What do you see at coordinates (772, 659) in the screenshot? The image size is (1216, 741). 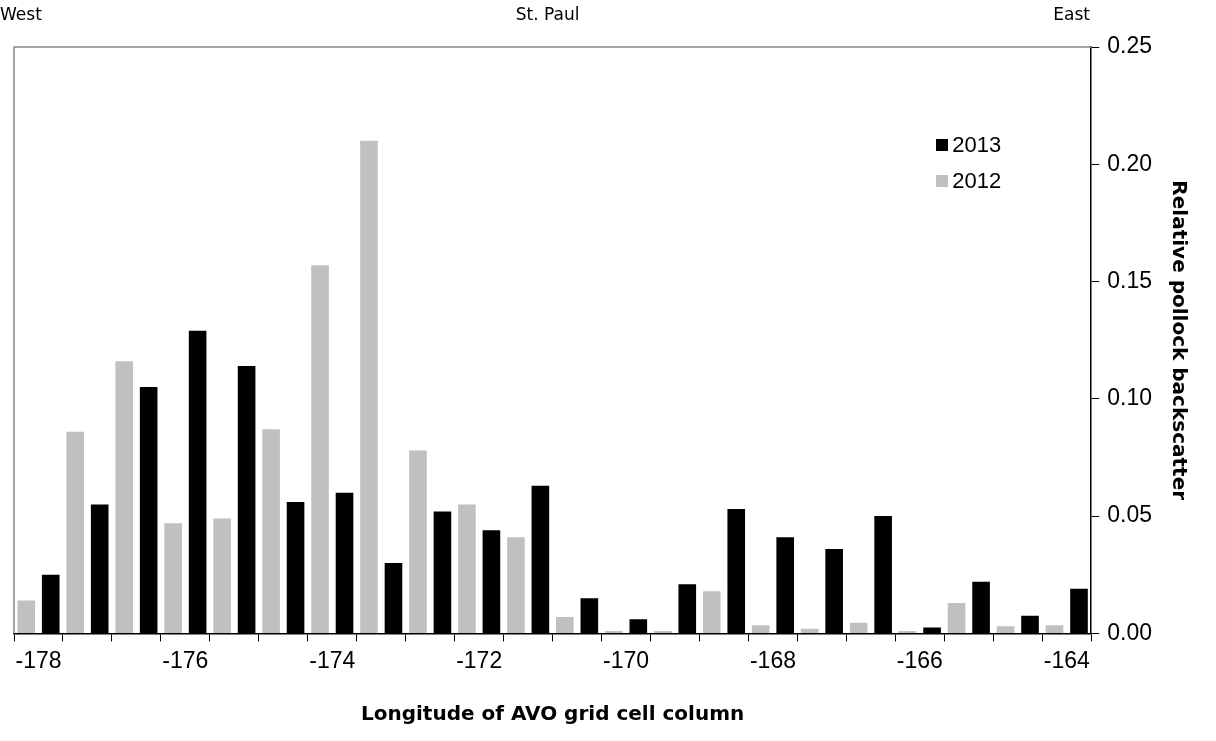 I see `x-tick-label: -168` at bounding box center [772, 659].